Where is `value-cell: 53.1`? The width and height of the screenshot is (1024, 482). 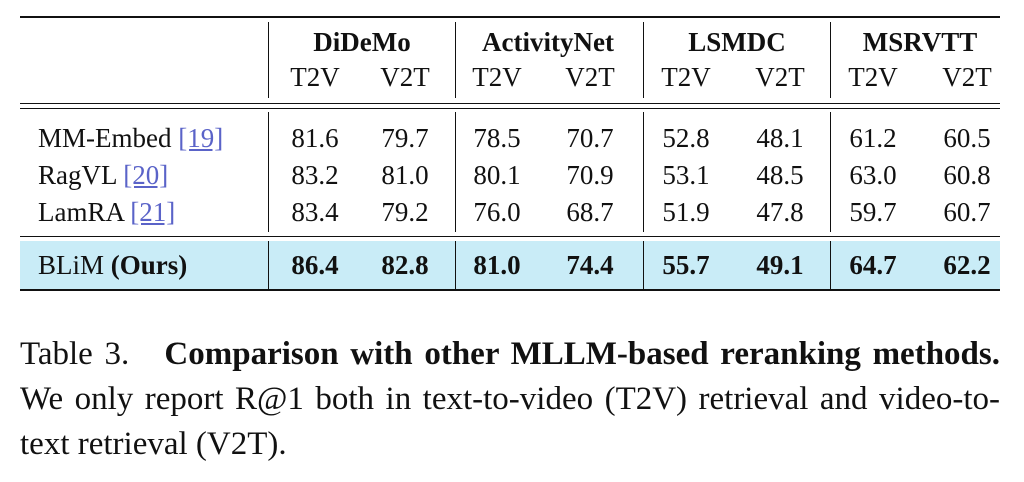 value-cell: 53.1 is located at coordinates (686, 175).